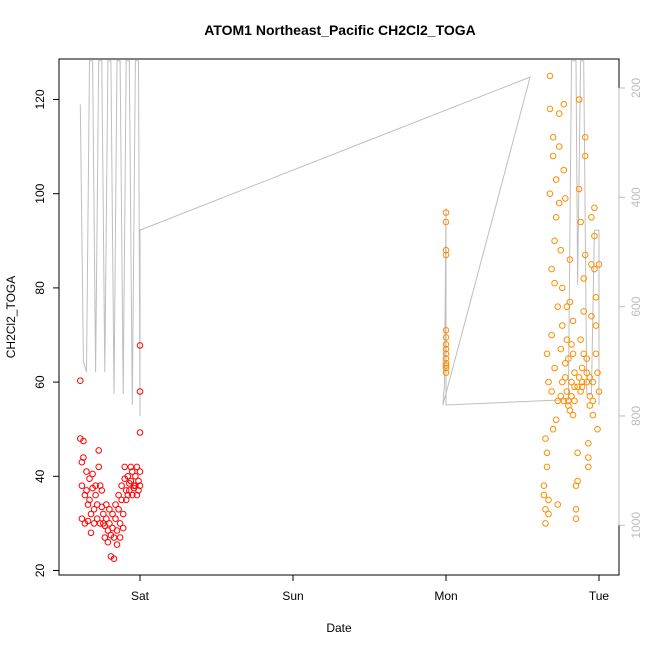  What do you see at coordinates (40, 288) in the screenshot?
I see `y-tick-label: 80` at bounding box center [40, 288].